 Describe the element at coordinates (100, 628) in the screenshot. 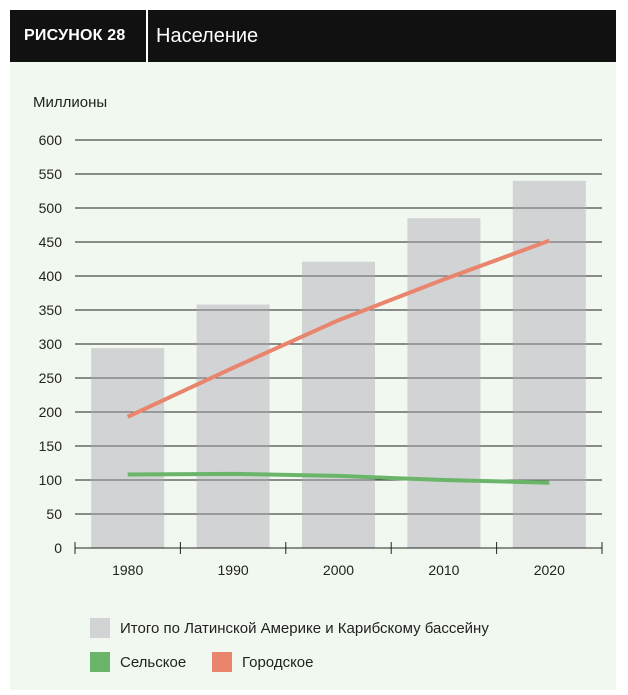

I see `legend-swatch-total` at that location.